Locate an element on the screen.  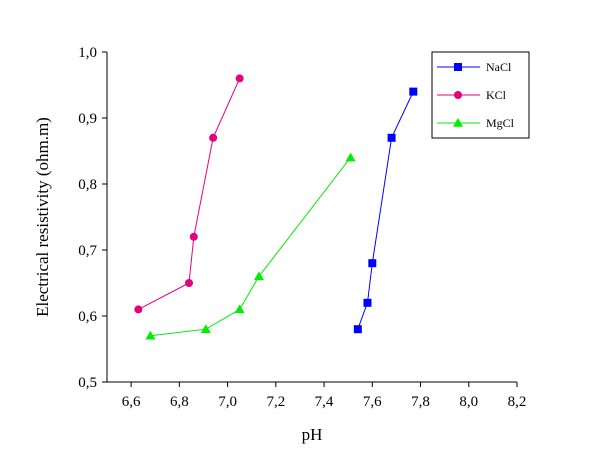
x-tick-label: 7,6 is located at coordinates (372, 402).